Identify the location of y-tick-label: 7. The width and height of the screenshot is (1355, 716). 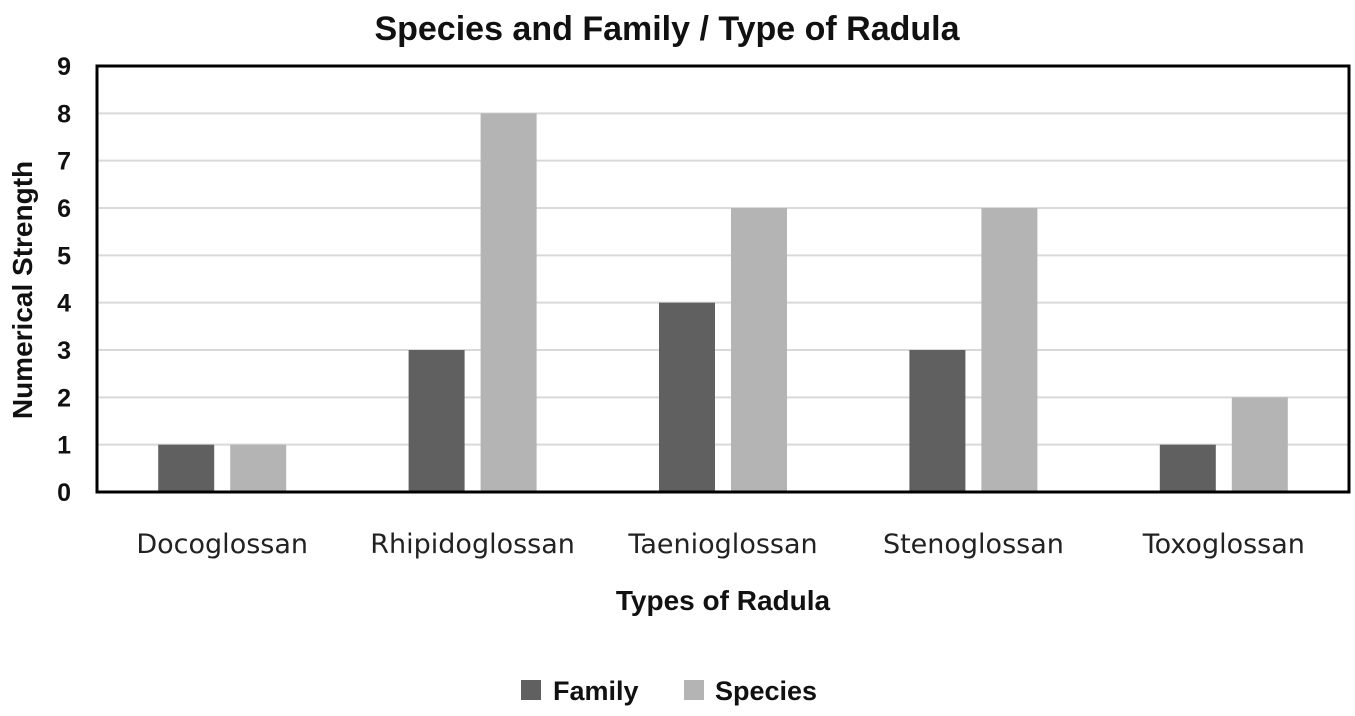
(64, 162).